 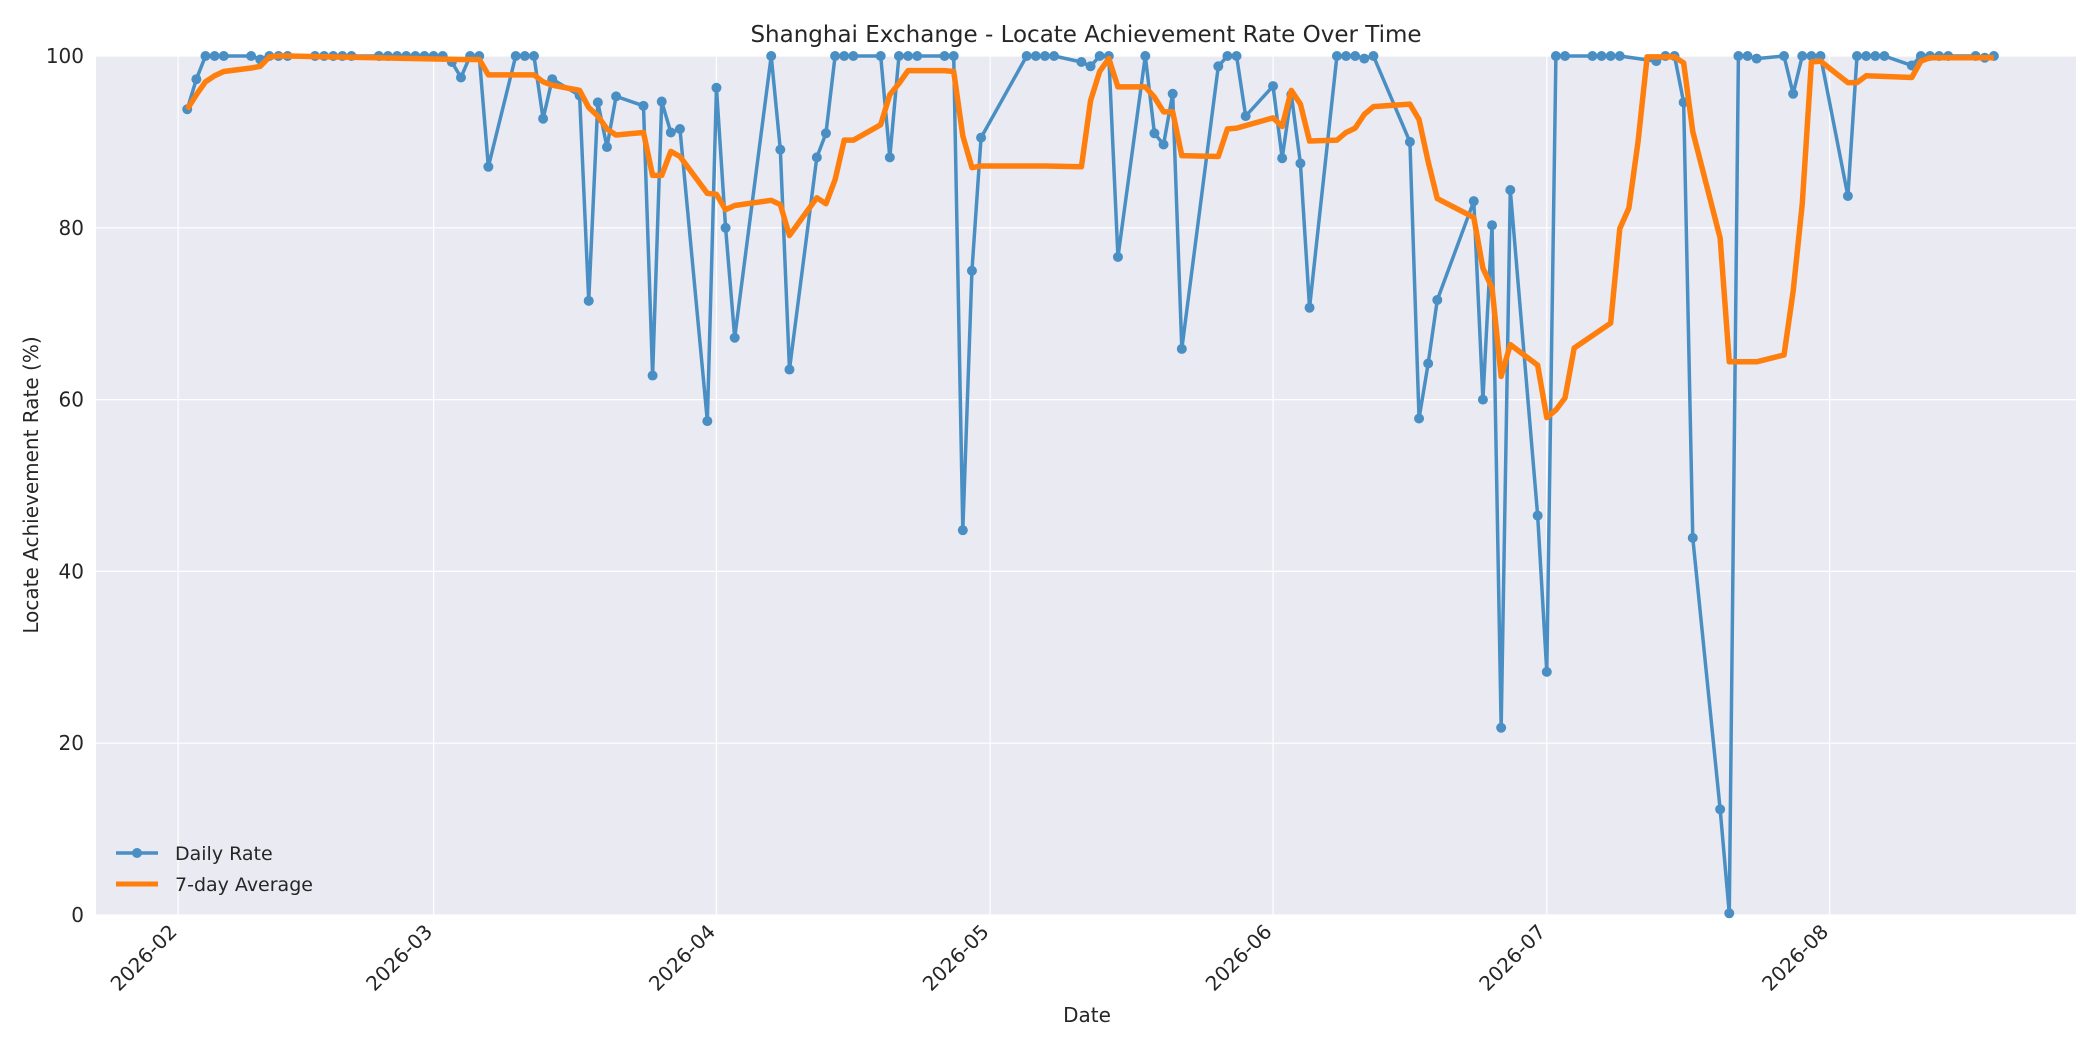 I want to click on y-axis-ticks: 0 20 40 60 80 100, so click(x=65, y=485).